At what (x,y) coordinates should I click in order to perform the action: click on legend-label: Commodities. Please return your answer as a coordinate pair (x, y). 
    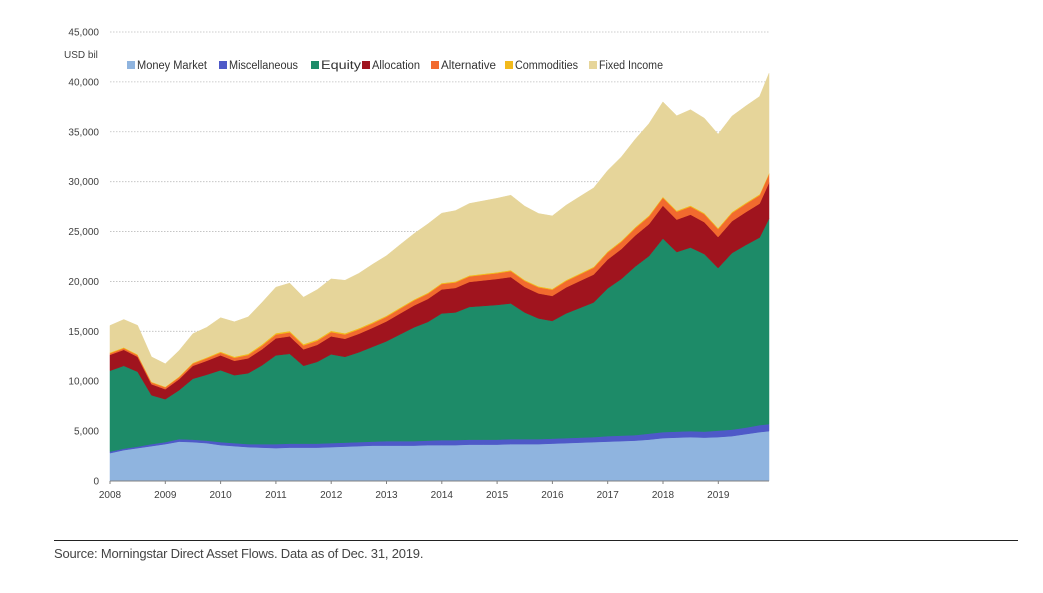
    Looking at the image, I should click on (546, 66).